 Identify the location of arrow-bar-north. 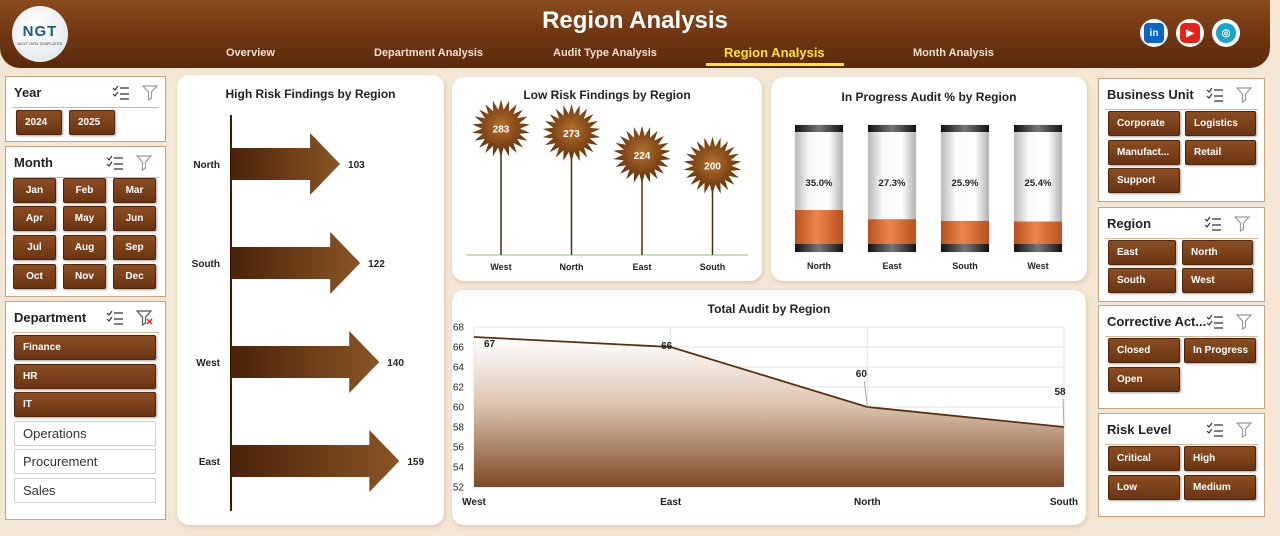
(286, 164).